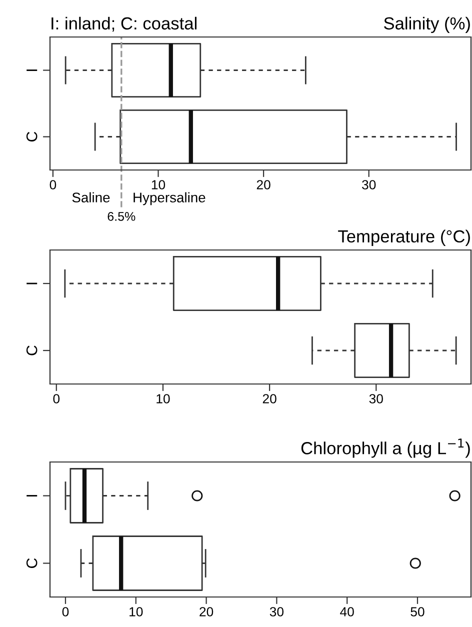 This screenshot has width=472, height=627. What do you see at coordinates (427, 25) in the screenshot?
I see `chart-title: Salinity (%)` at bounding box center [427, 25].